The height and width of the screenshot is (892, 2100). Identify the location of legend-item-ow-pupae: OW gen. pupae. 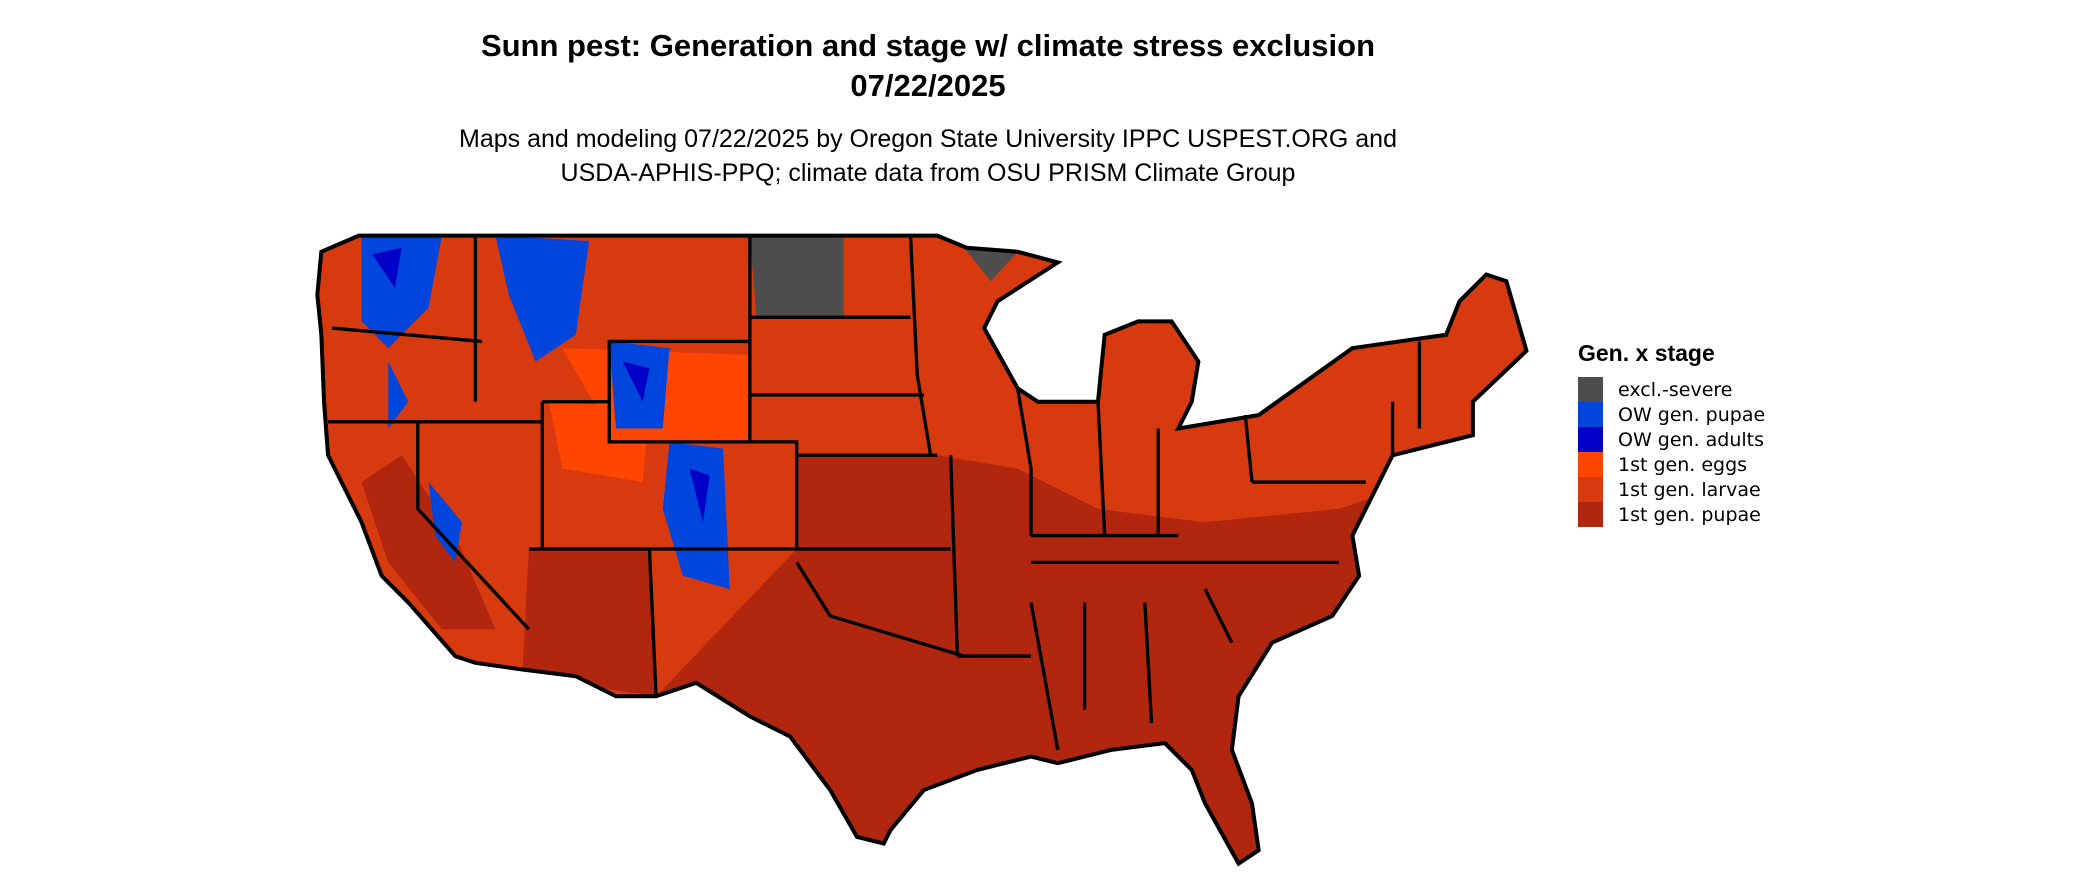
(1671, 414).